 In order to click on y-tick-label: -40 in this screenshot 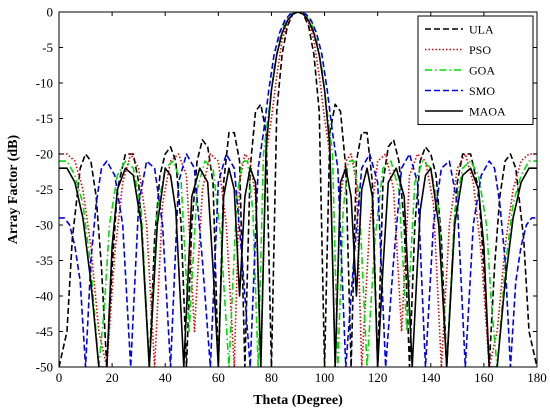, I will do `click(44, 296)`.